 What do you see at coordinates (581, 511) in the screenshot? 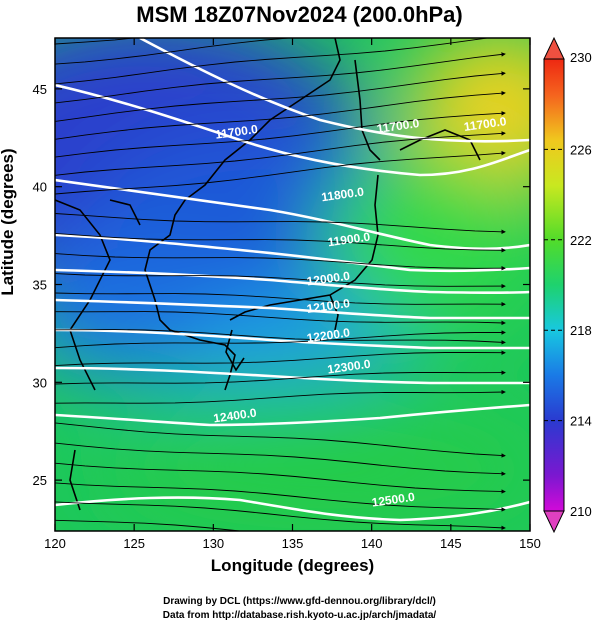
I see `colorbar-tick-label: 210` at bounding box center [581, 511].